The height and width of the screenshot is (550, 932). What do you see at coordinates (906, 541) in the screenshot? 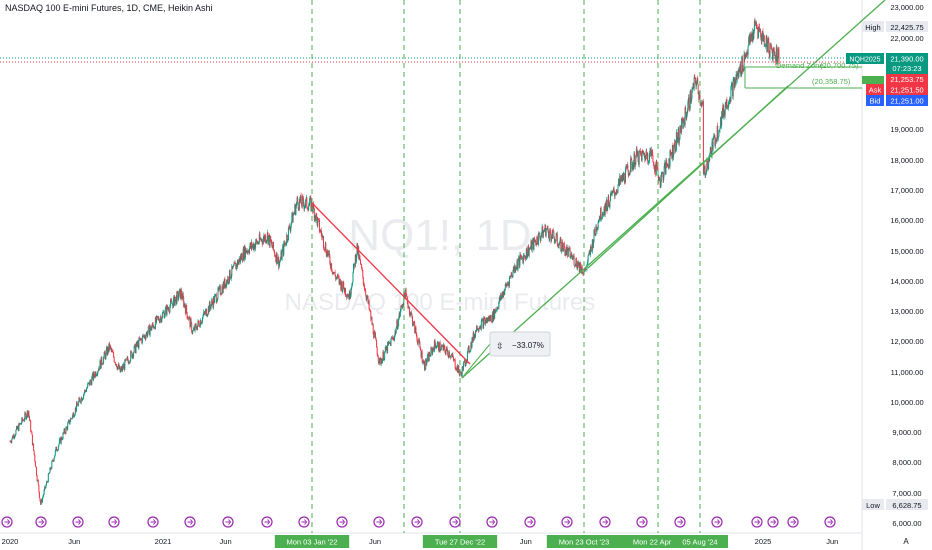
I see `auto-scale-button: A` at bounding box center [906, 541].